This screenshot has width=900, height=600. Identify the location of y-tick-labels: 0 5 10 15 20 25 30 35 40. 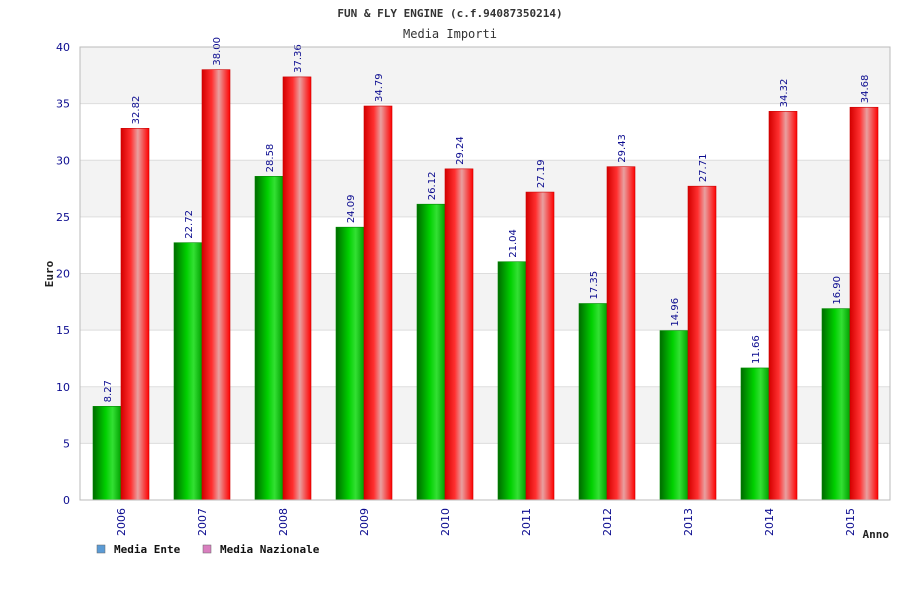
(63, 274).